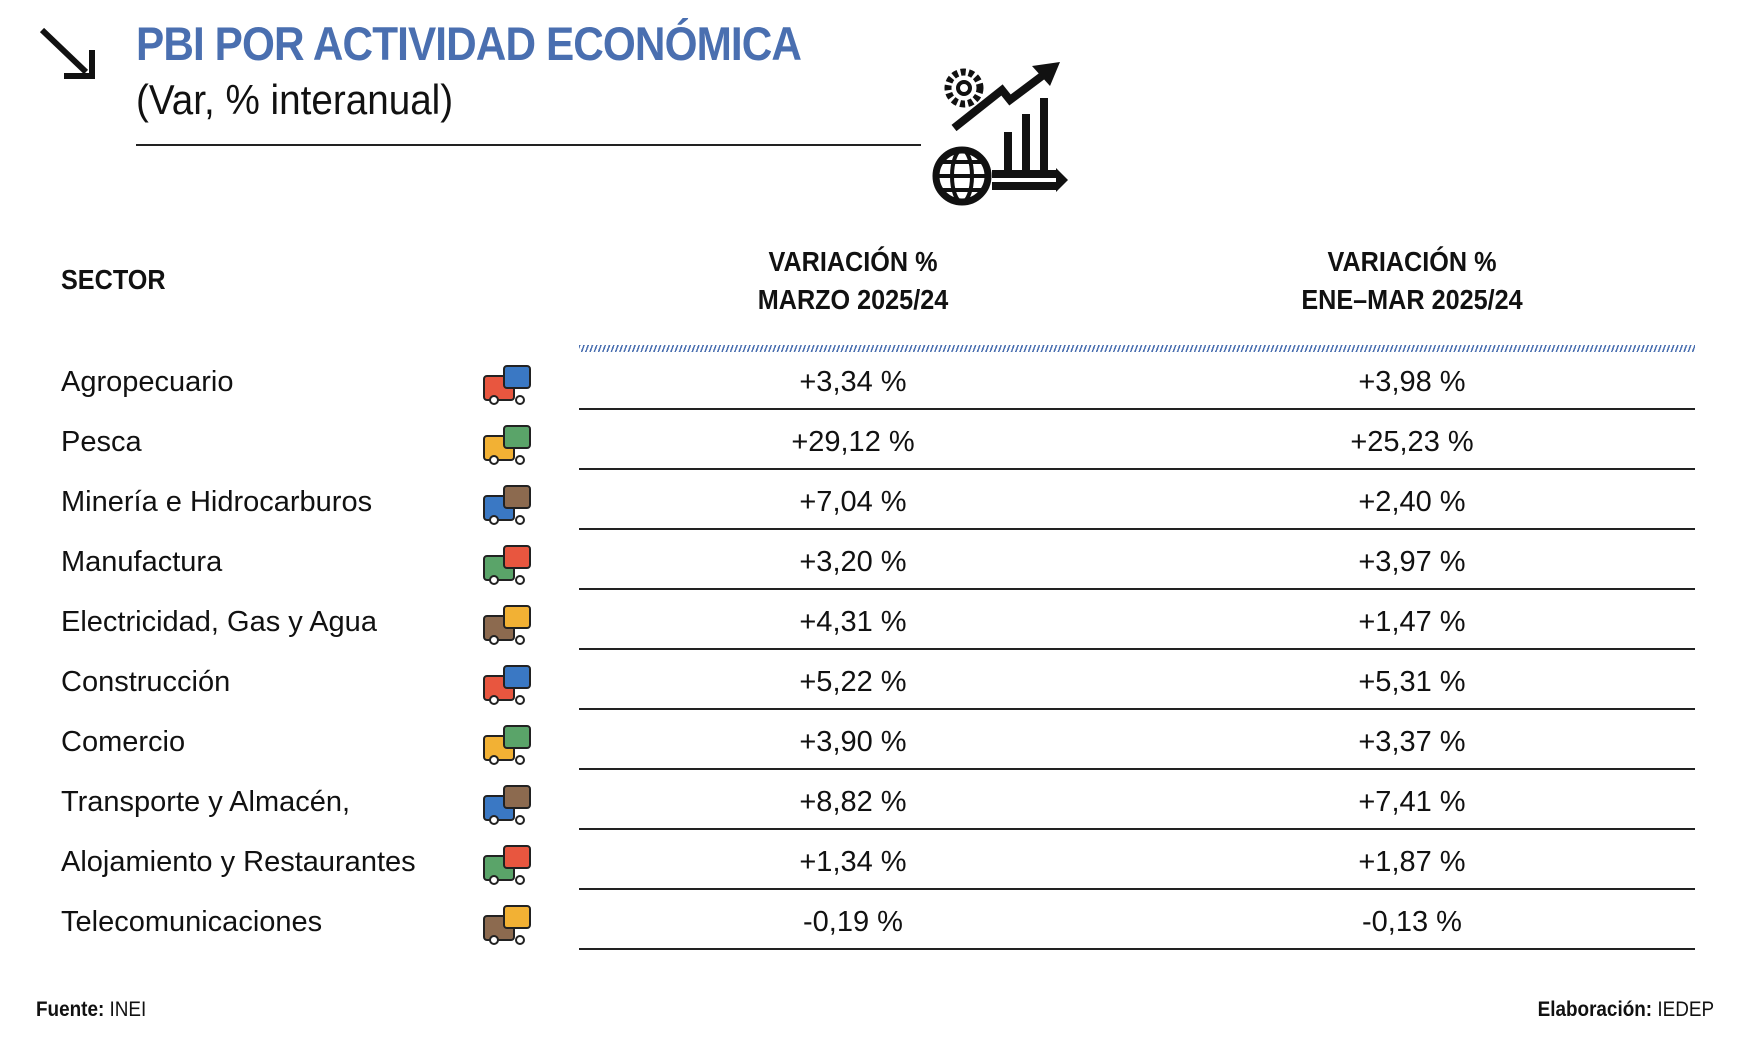 This screenshot has width=1740, height=1042. Describe the element at coordinates (853, 281) in the screenshot. I see `march-variation-header: VARIACIÓN % MARZO 2025/24` at that location.